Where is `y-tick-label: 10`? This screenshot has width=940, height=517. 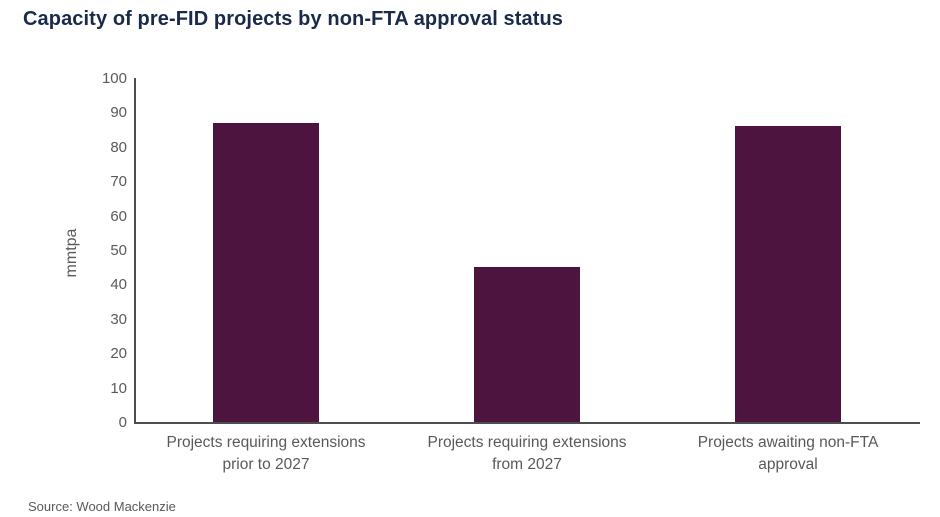 y-tick-label: 10 is located at coordinates (118, 388).